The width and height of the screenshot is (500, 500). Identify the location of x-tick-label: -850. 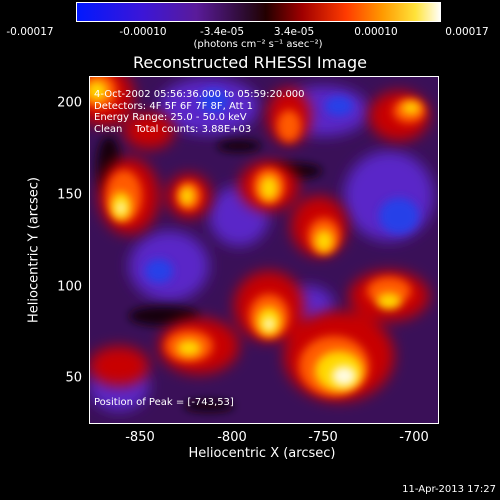
(140, 437).